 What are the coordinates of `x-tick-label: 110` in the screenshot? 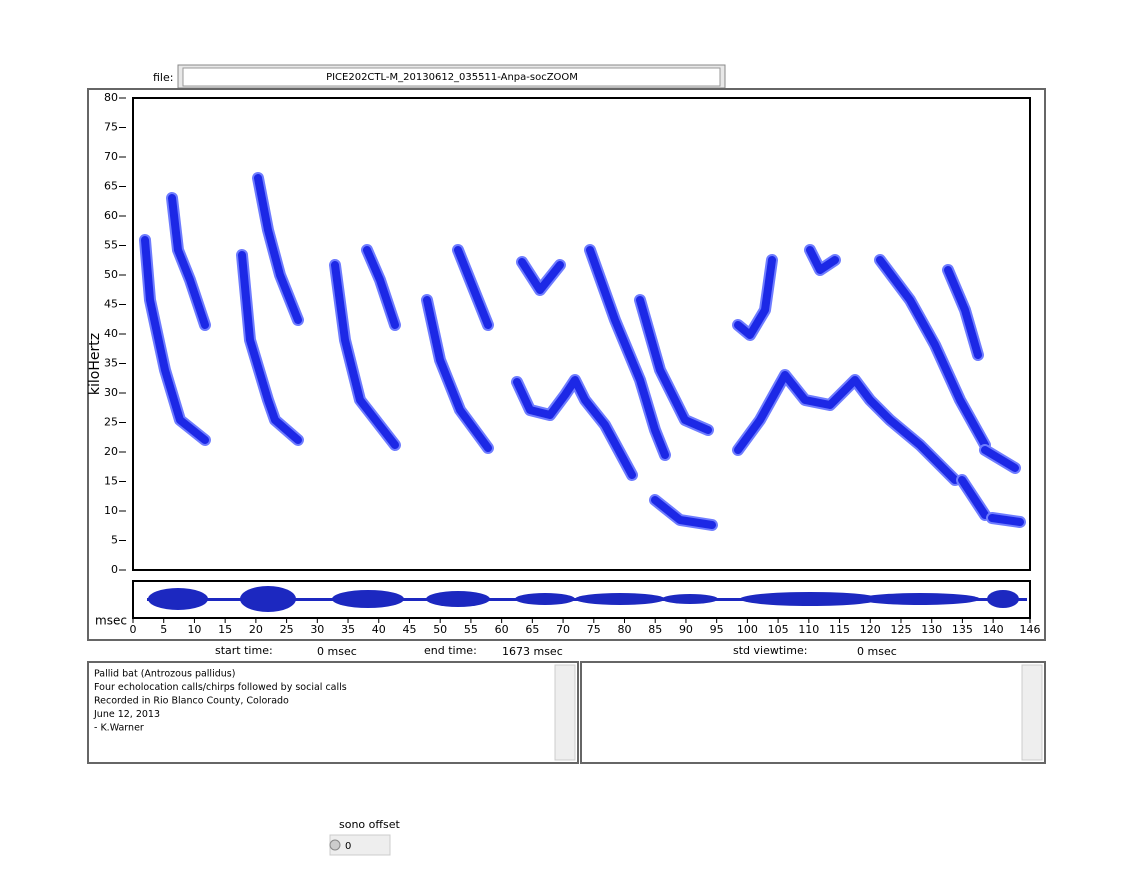 It's located at (808, 629).